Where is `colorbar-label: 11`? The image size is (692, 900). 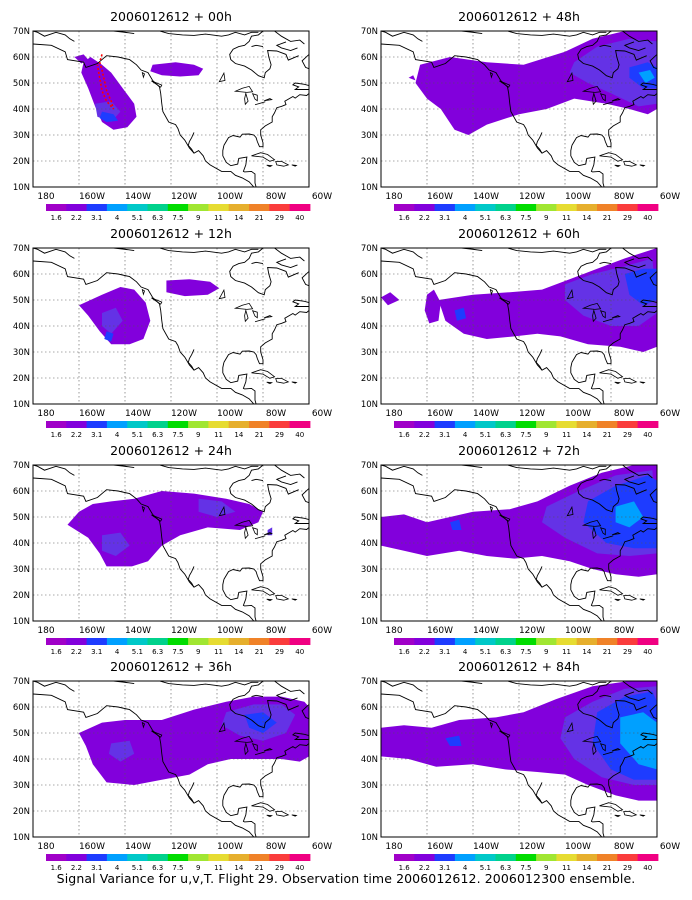
colorbar-label: 11 is located at coordinates (566, 435).